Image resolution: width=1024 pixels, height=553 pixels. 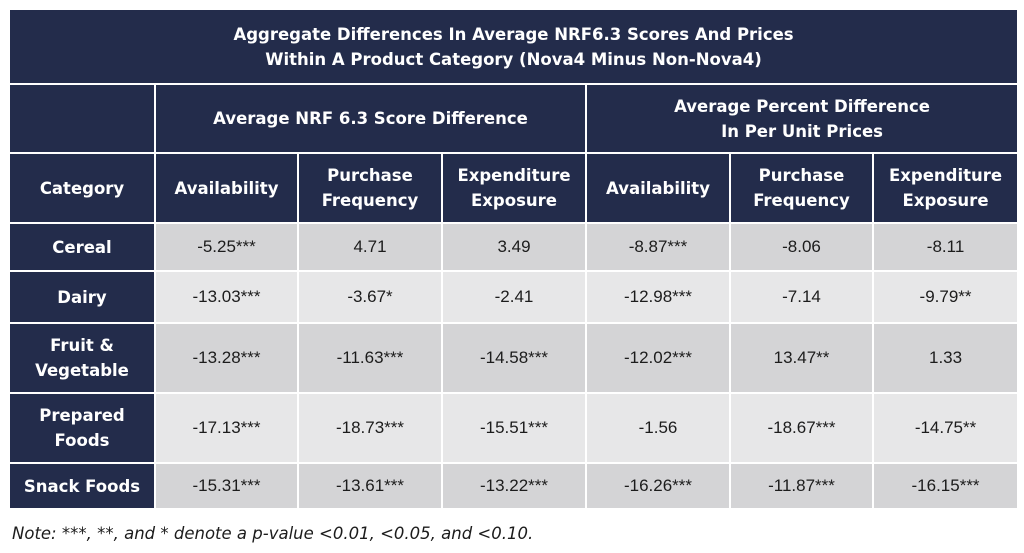 I want to click on group-header-nrf-label: Average NRF 6.3 Score Difference, so click(x=370, y=118).